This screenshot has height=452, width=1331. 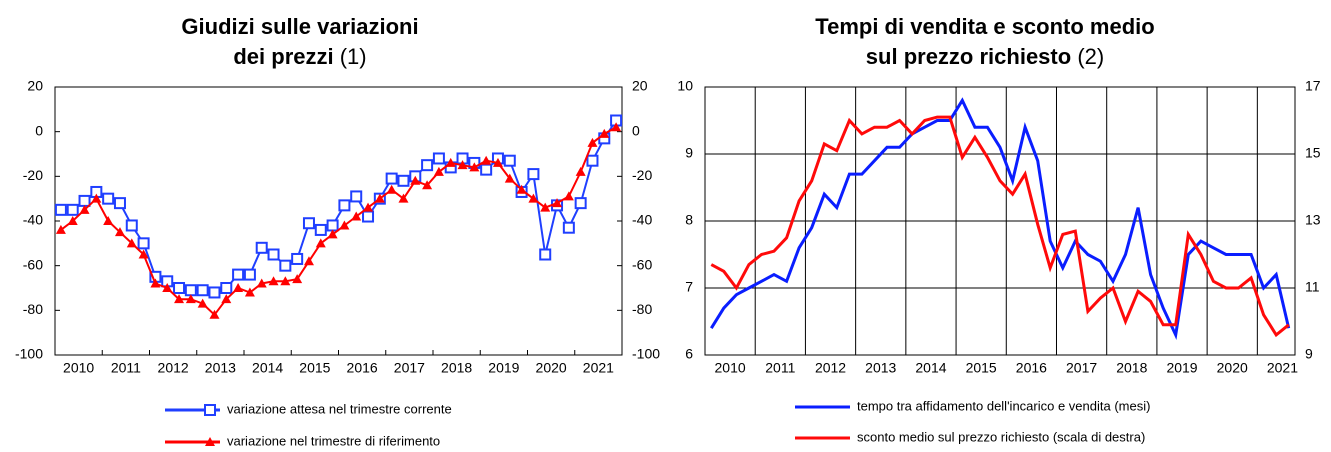 What do you see at coordinates (636, 130) in the screenshot?
I see `y2-tick-label: 0` at bounding box center [636, 130].